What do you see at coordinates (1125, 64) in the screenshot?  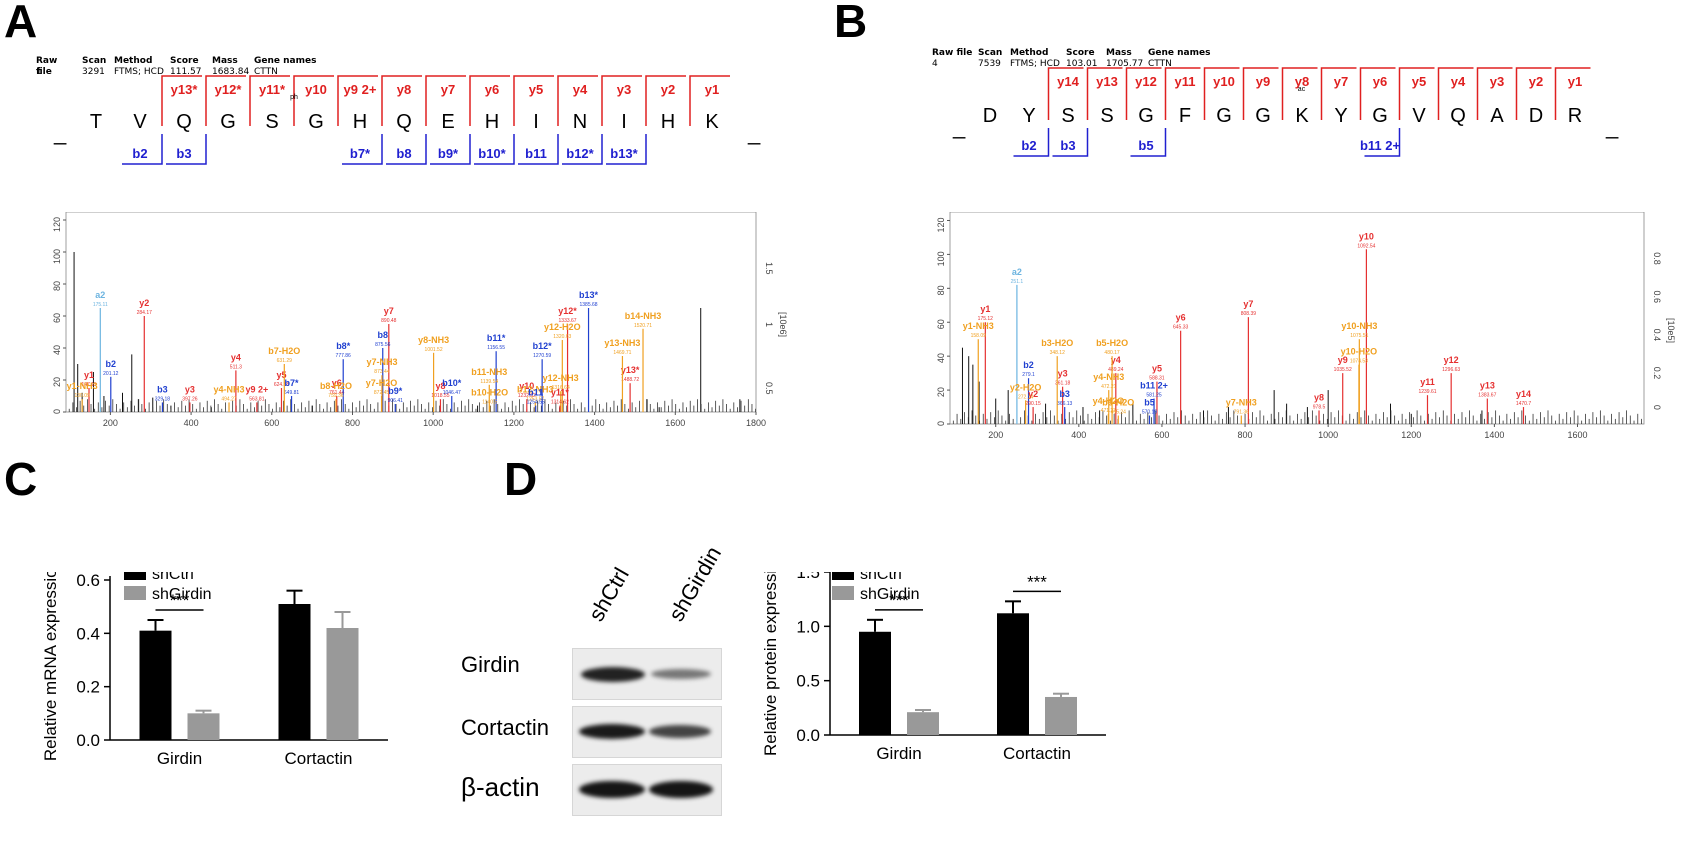 I see `meta-value: 1705.77` at bounding box center [1125, 64].